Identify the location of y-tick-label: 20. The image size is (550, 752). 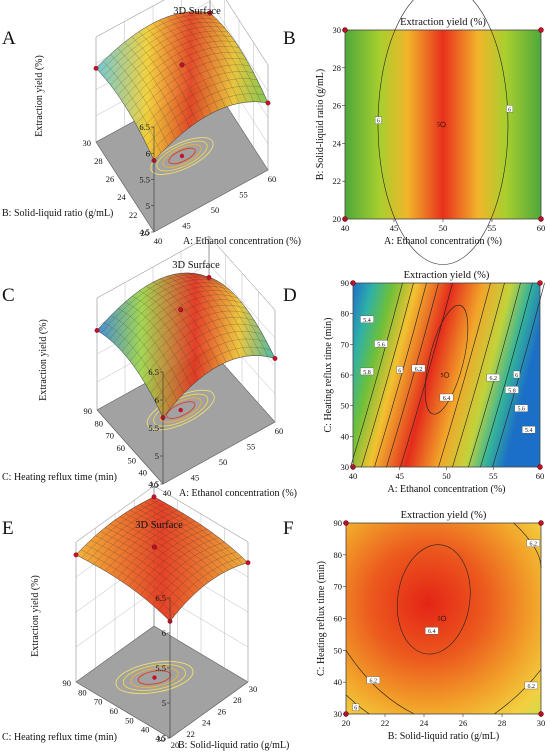
(337, 219).